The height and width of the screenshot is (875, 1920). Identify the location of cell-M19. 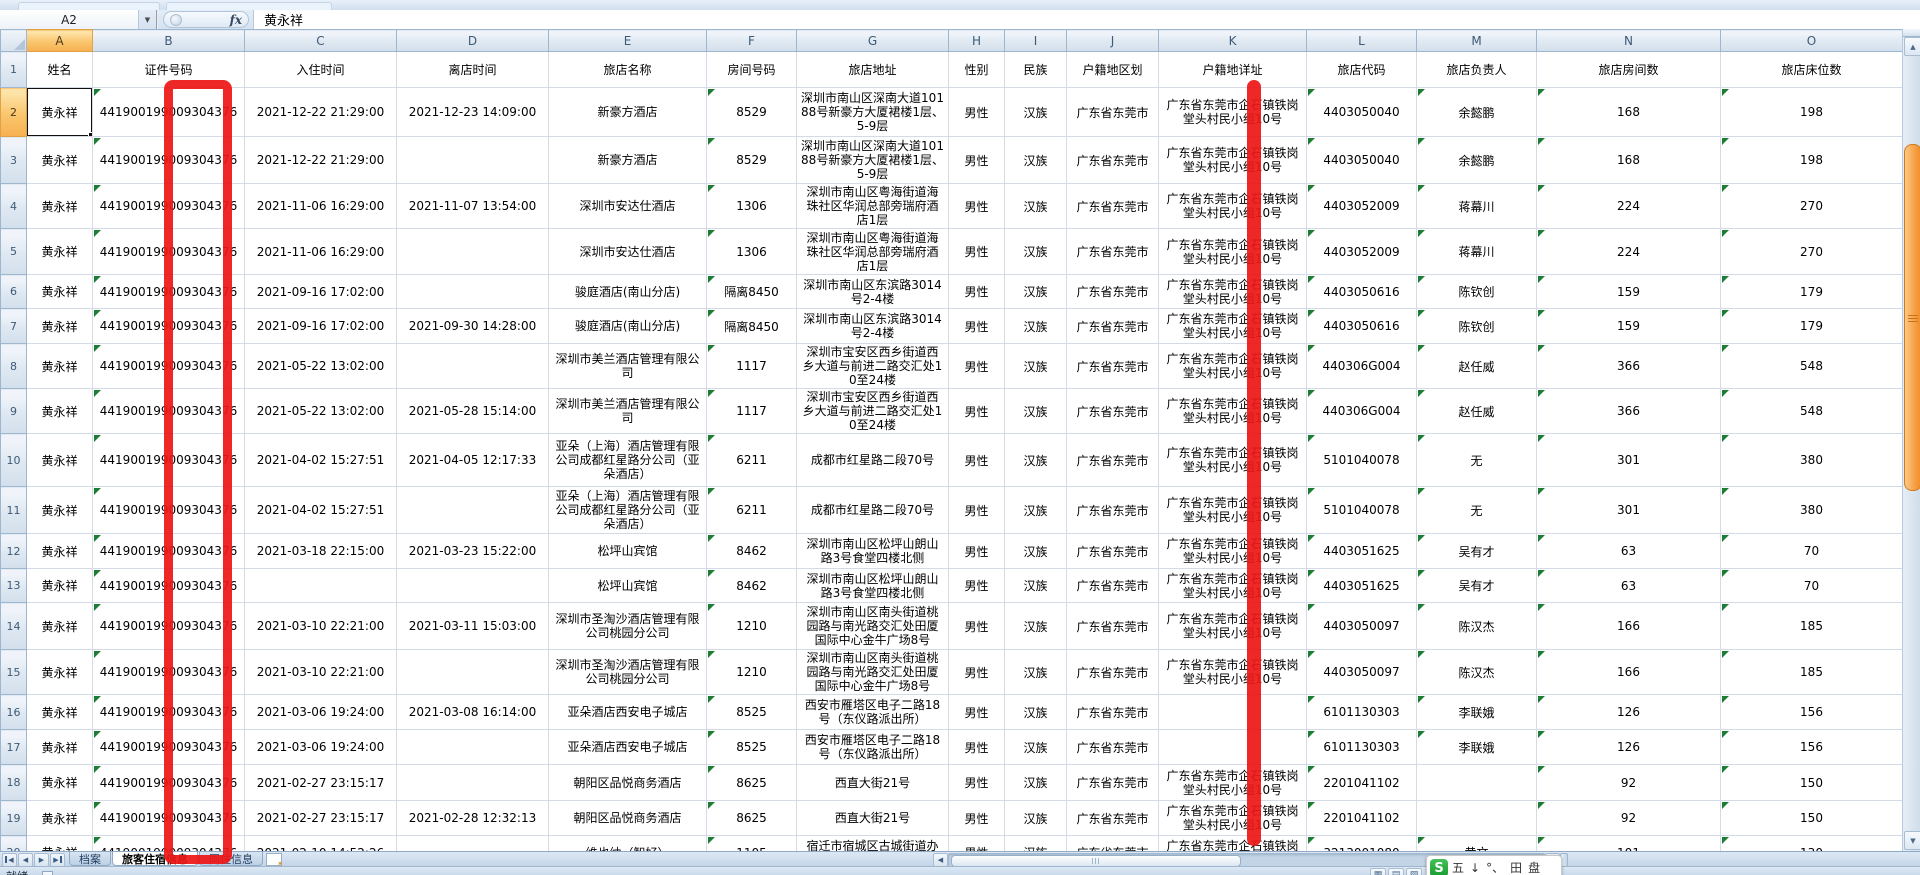
(1476, 818).